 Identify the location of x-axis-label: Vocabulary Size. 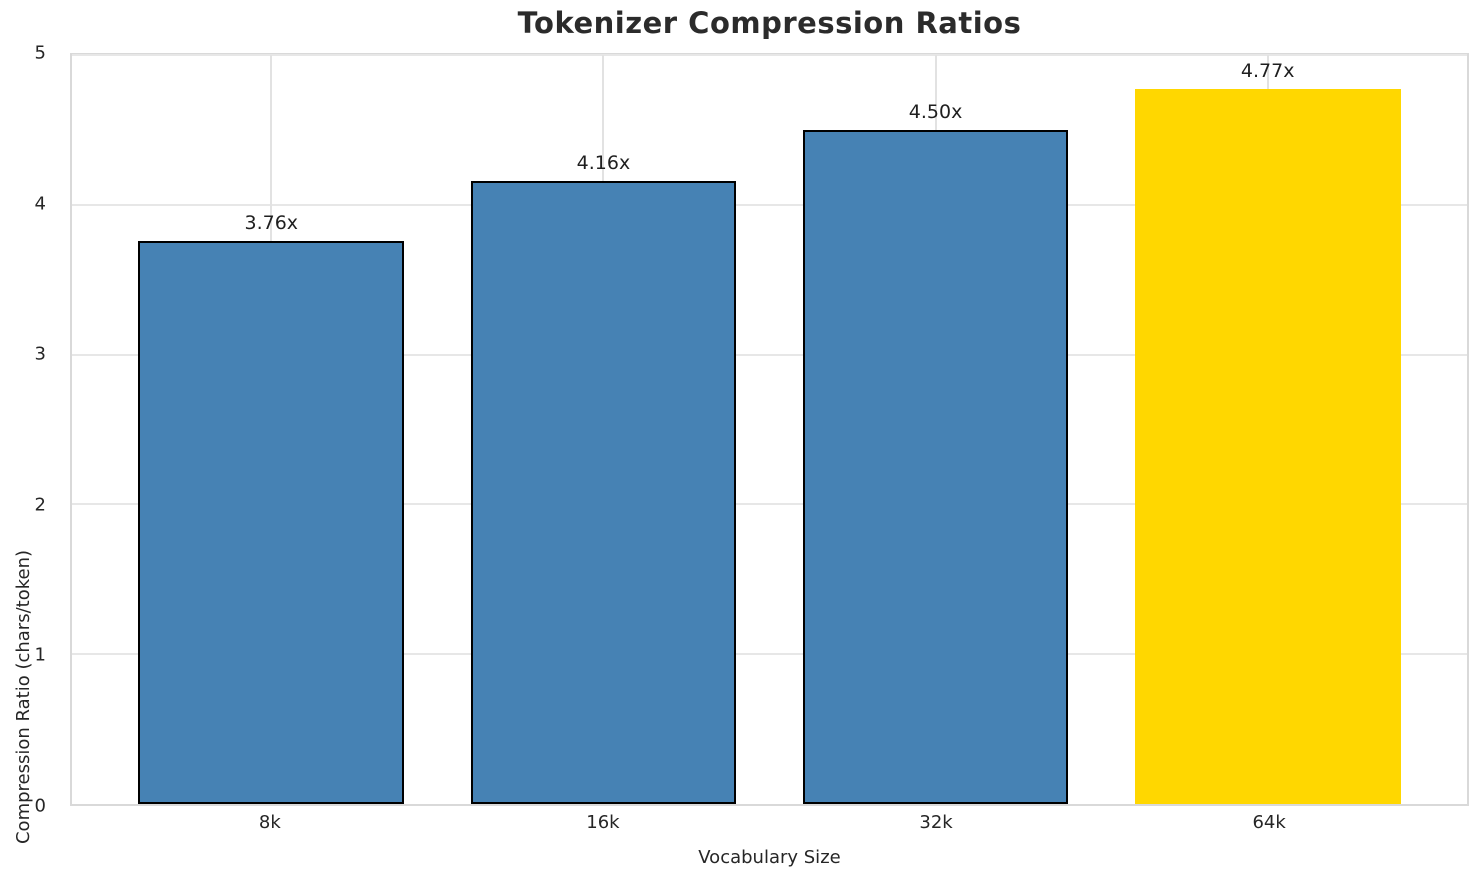
(769, 857).